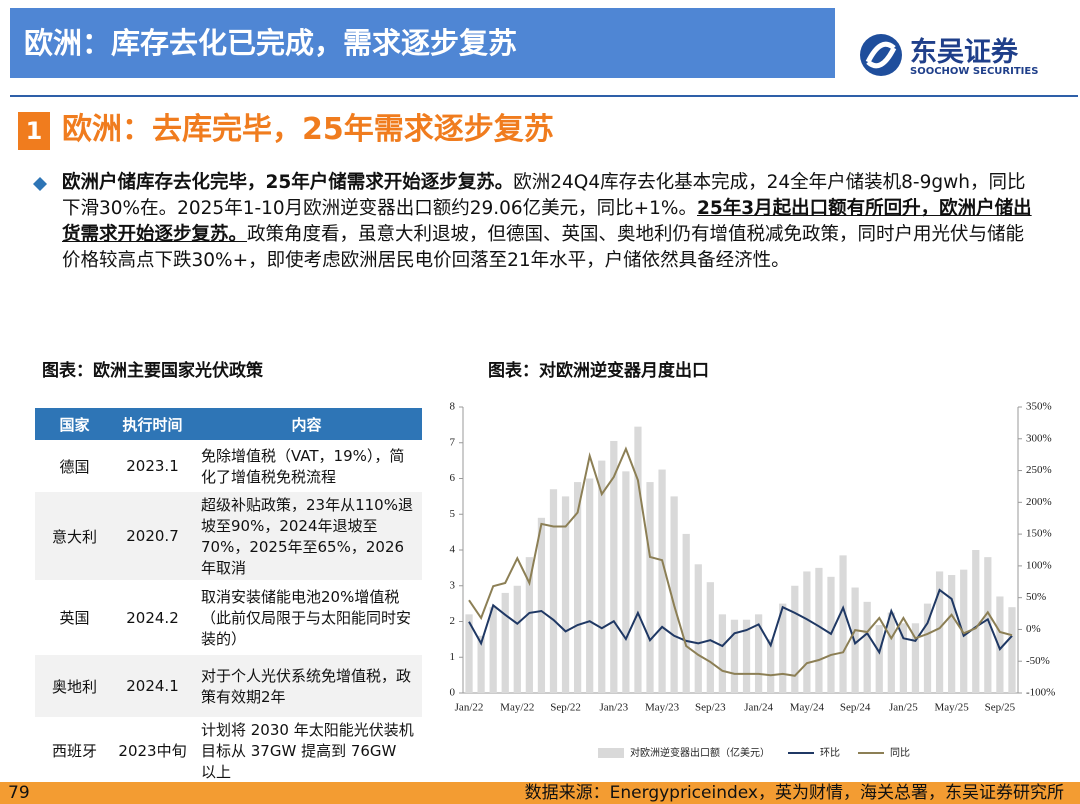 The height and width of the screenshot is (804, 1080). What do you see at coordinates (453, 657) in the screenshot?
I see `y-tick-label: 1` at bounding box center [453, 657].